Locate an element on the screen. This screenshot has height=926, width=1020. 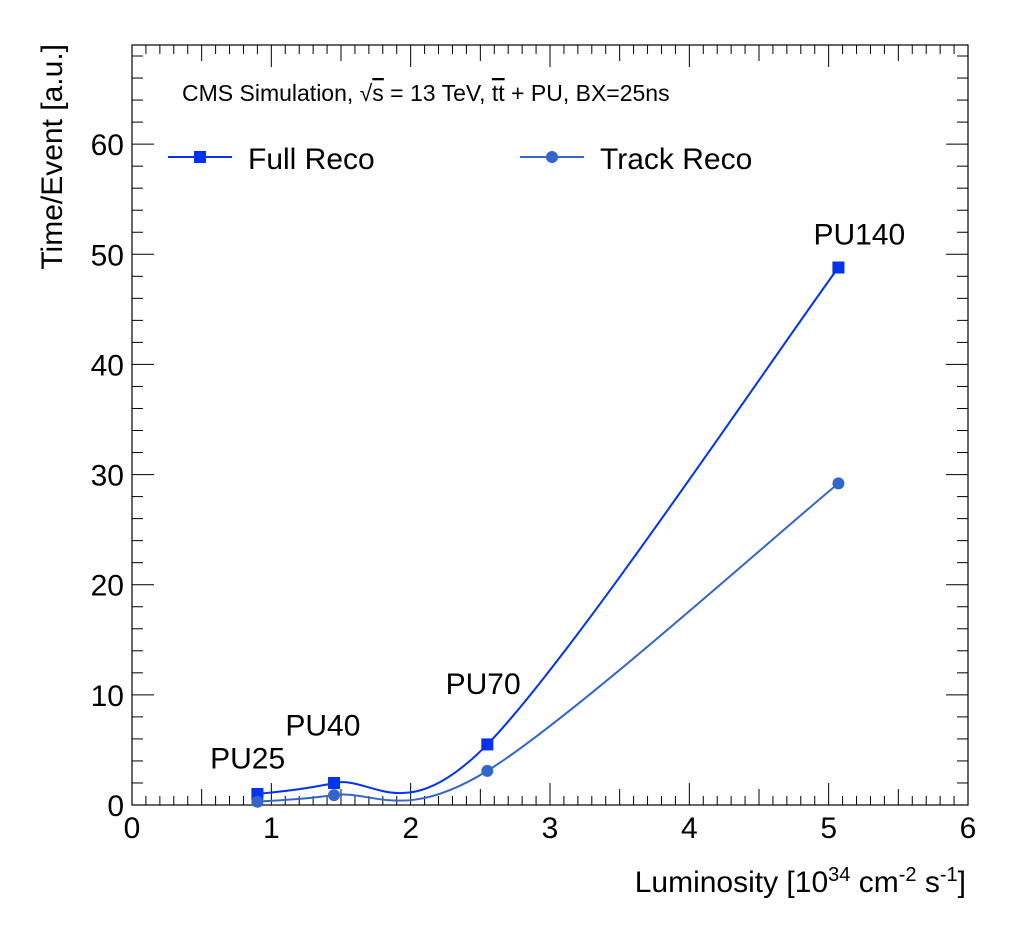
y-tick-label: 50 is located at coordinates (107, 255).